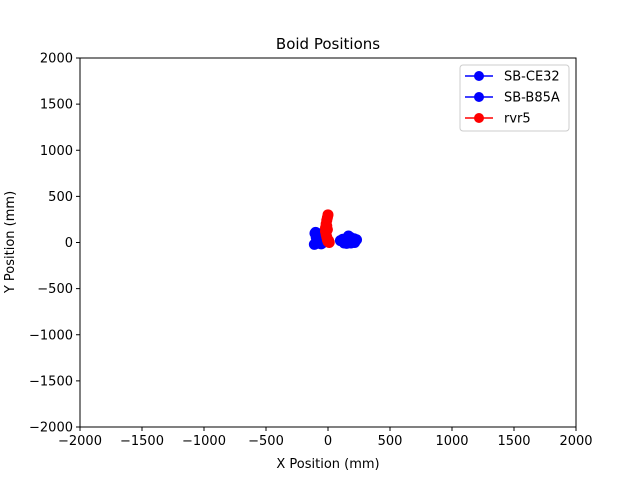  I want to click on y-tick-label: −2000, so click(51, 428).